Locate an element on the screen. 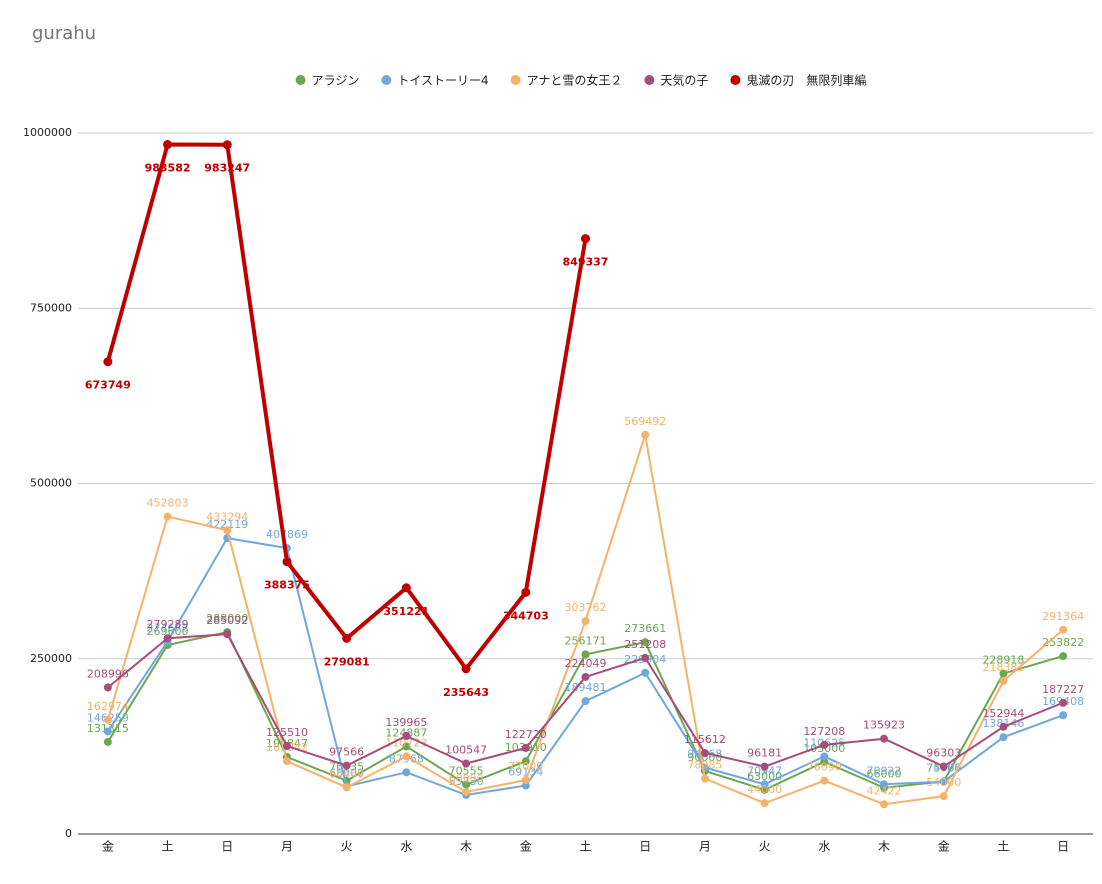  data-label: 97566 is located at coordinates (346, 752).